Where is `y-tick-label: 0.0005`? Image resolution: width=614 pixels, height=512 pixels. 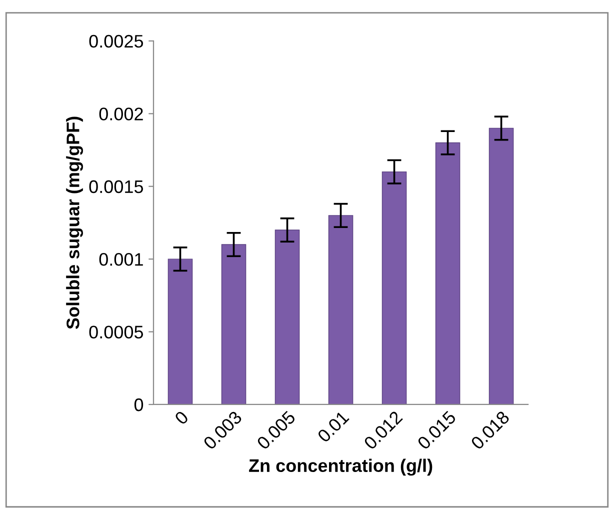 y-tick-label: 0.0005 is located at coordinates (116, 332).